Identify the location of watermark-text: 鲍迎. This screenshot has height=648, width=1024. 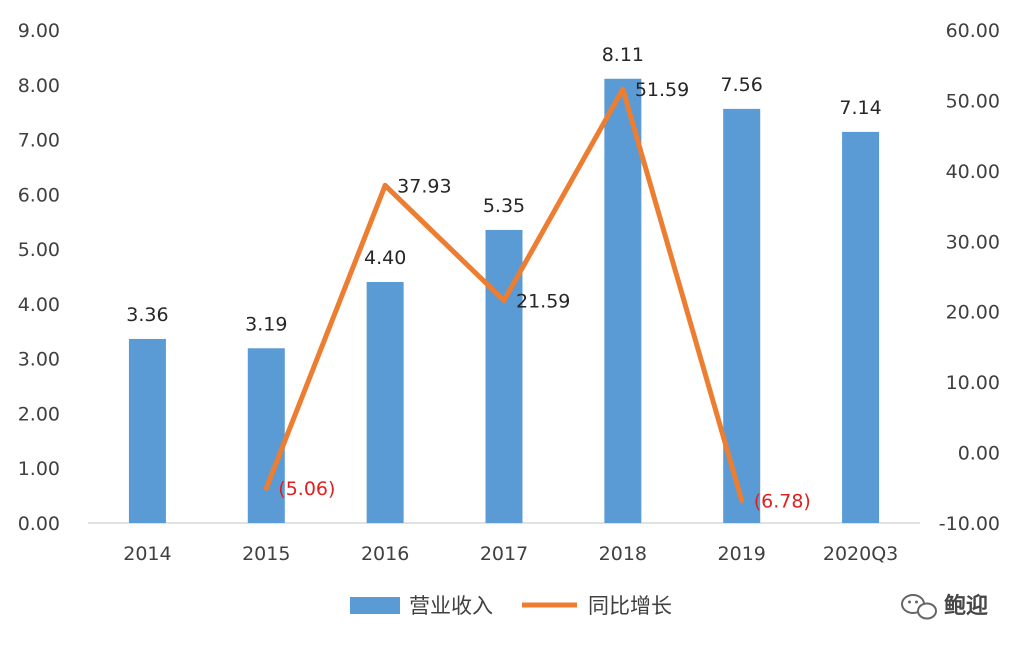
(966, 606).